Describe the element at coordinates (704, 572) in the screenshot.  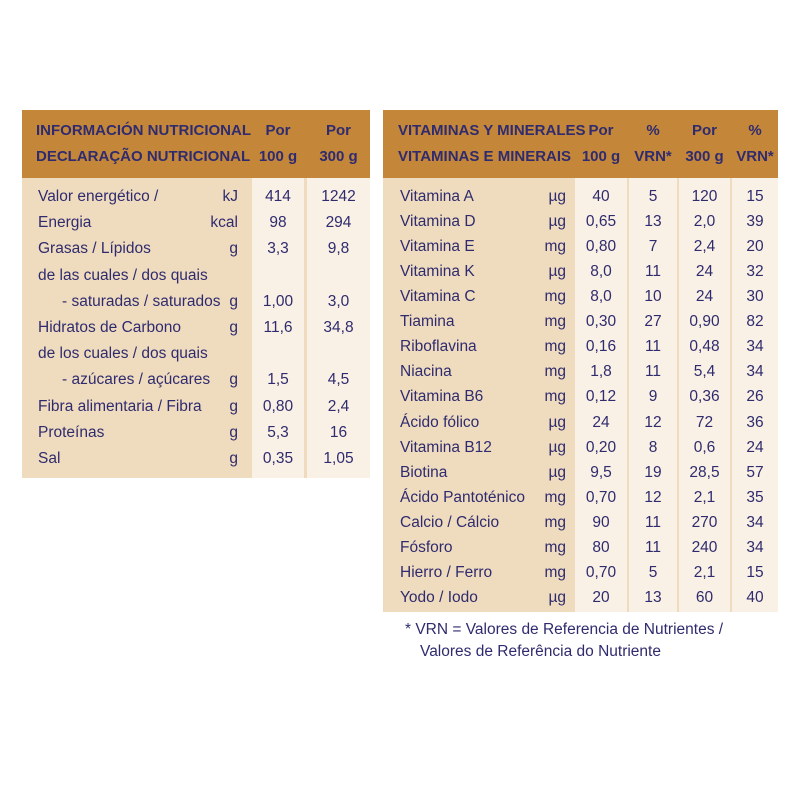
I see `cell-value: 2,1` at that location.